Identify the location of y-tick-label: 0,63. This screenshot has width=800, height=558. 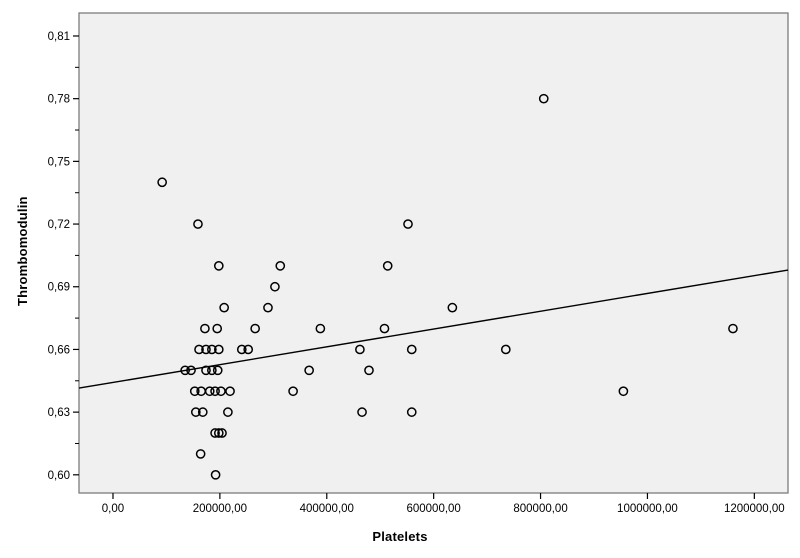
(59, 413).